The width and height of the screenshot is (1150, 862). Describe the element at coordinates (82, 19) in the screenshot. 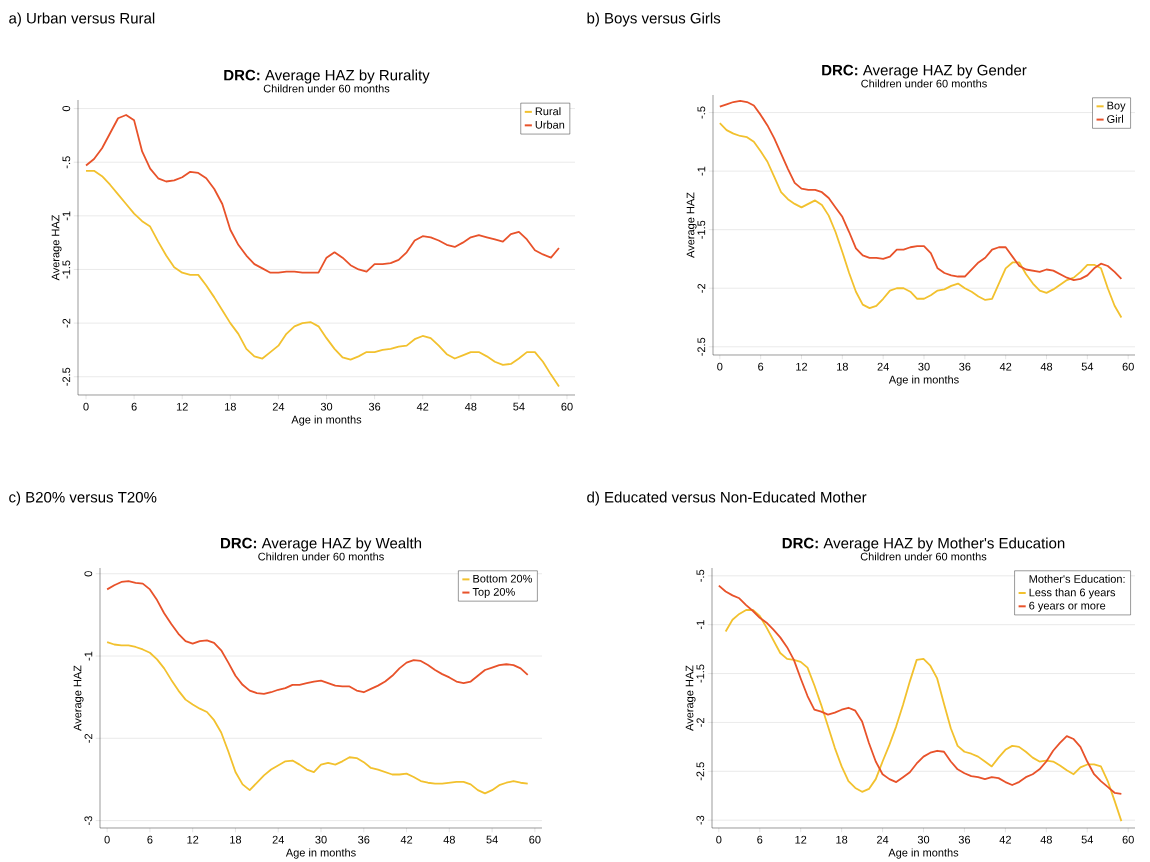

I see `text: a) Urban versus Rural` at that location.